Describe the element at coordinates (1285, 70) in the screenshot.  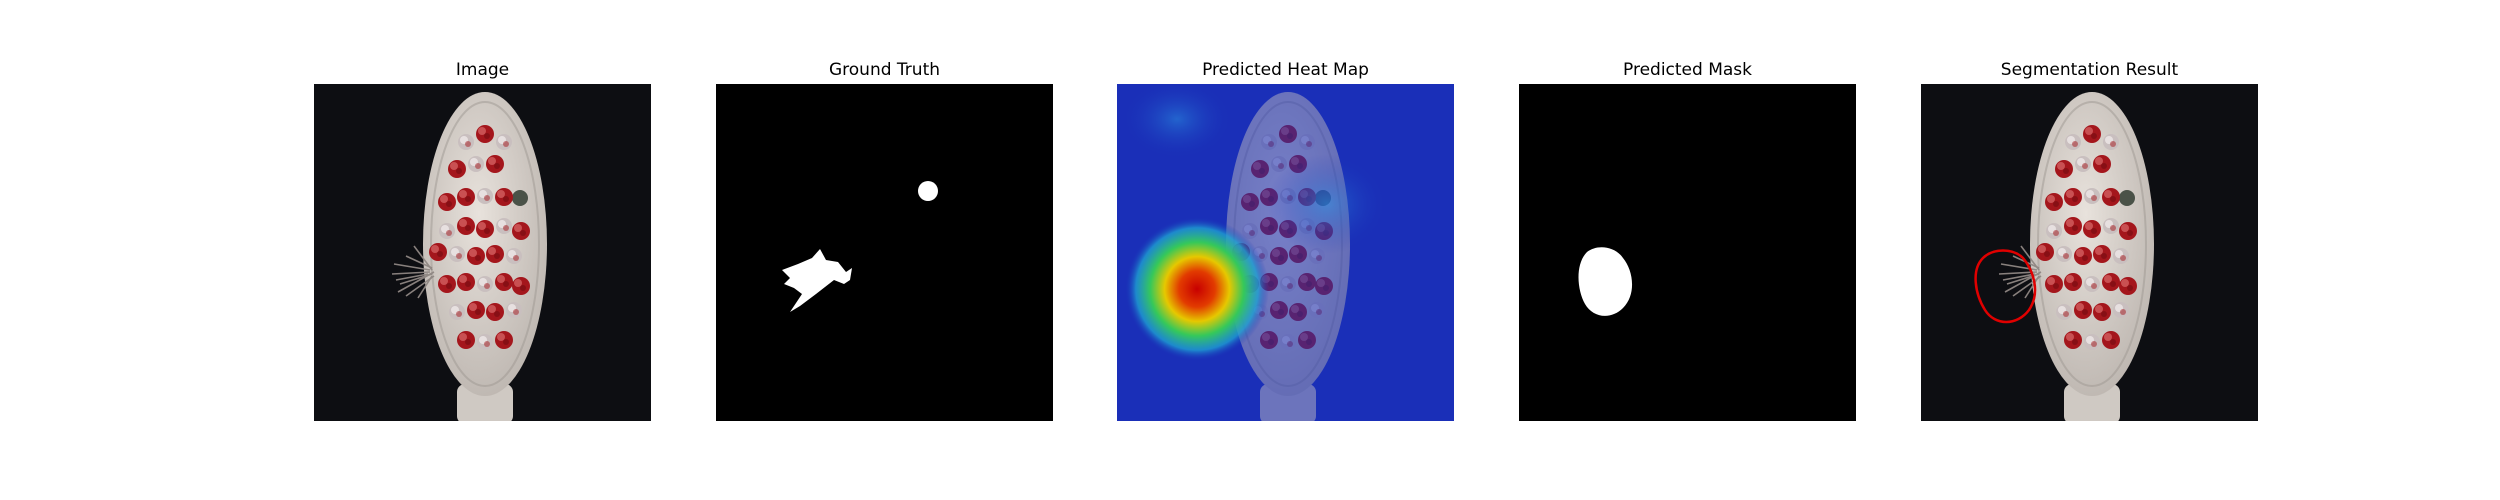
I see `panel-title-heatmap: Predicted Heat Map` at that location.